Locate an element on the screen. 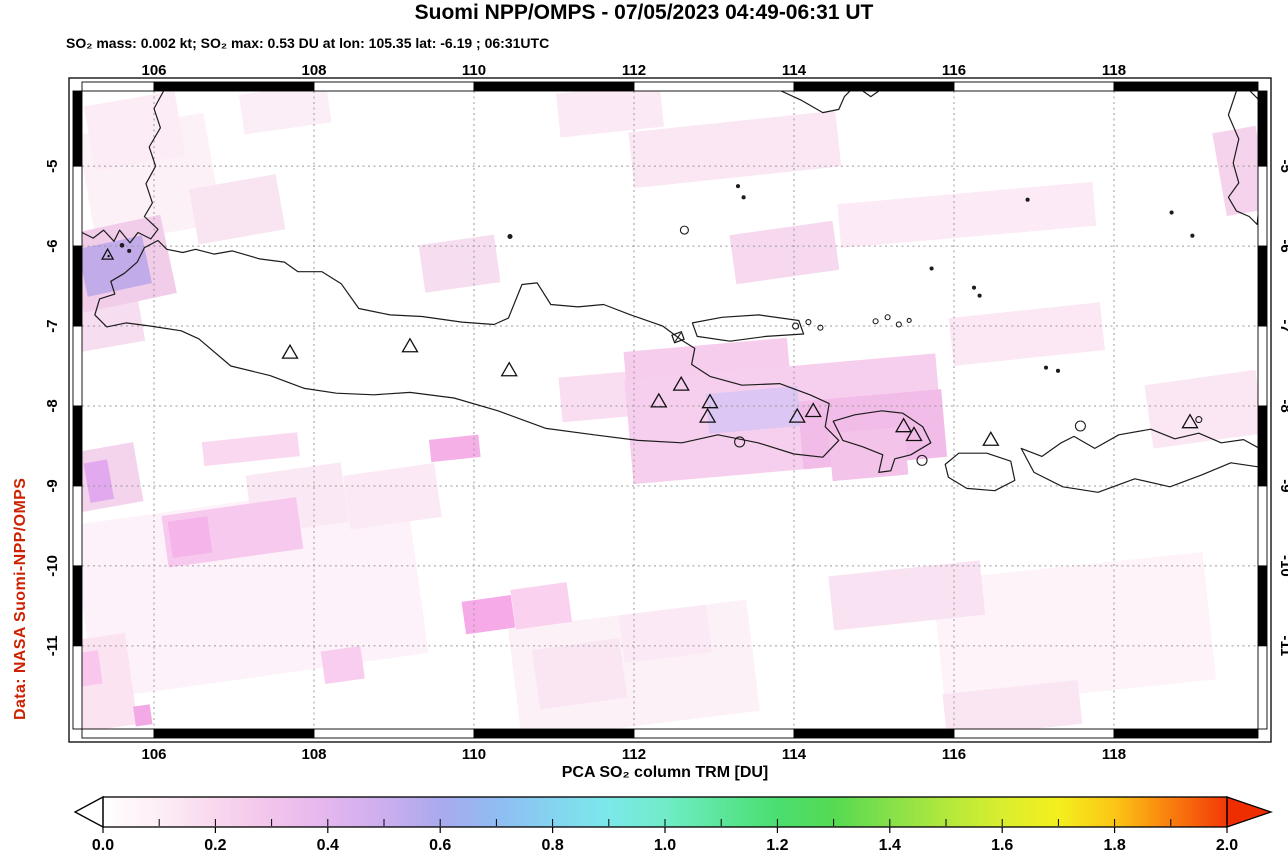  lon-tick-label-bottom: 112 is located at coordinates (634, 754).